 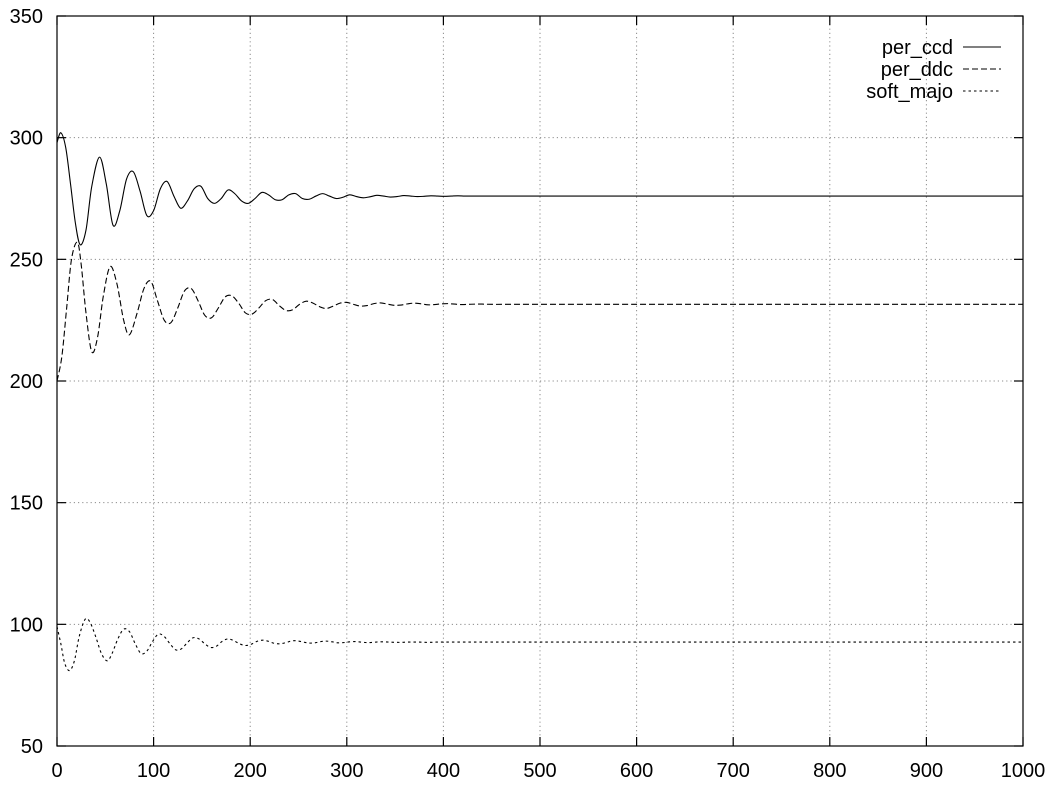 What do you see at coordinates (26, 382) in the screenshot?
I see `y-tick-label: 200` at bounding box center [26, 382].